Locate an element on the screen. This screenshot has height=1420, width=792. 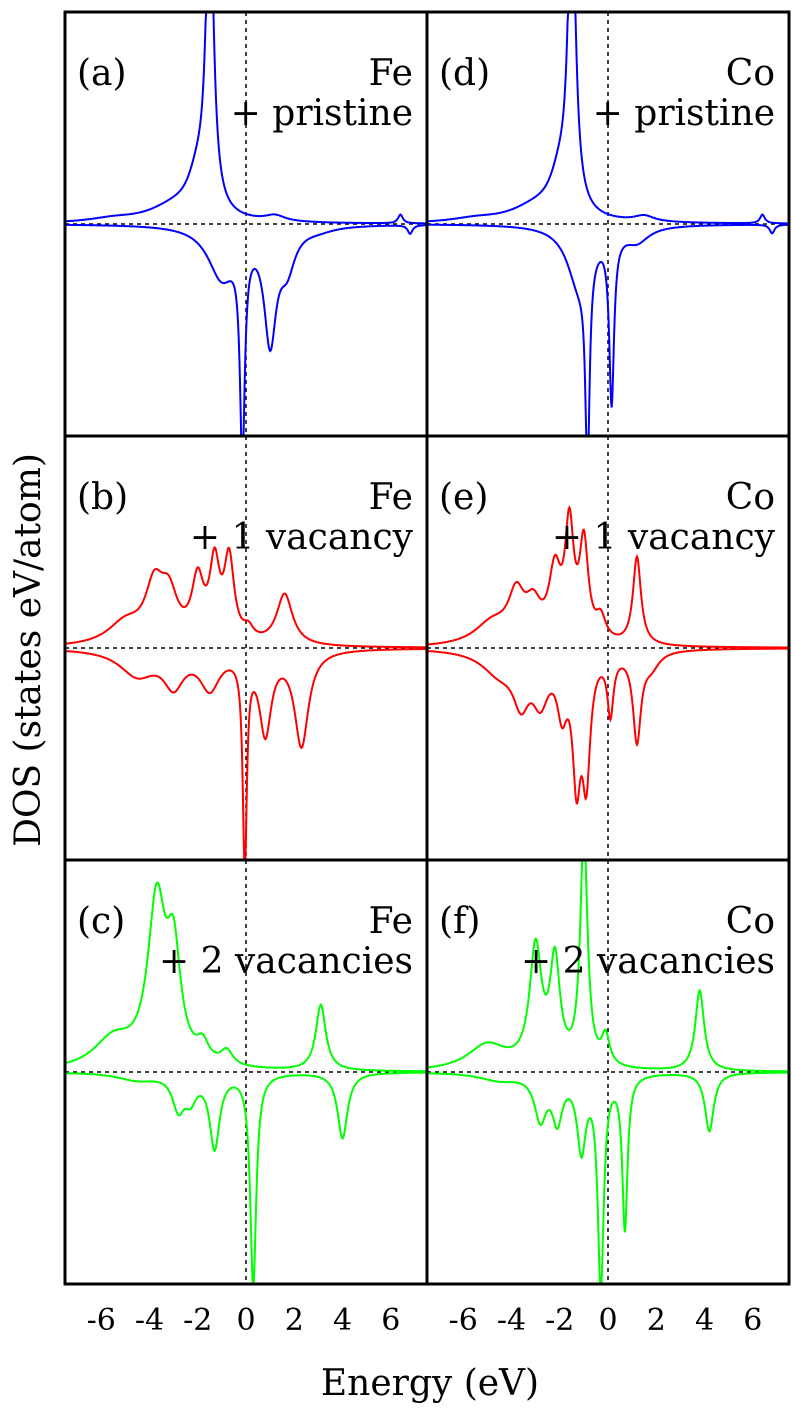
panel-b: (b) Fe+ 1 vacancy is located at coordinates (246, 648).